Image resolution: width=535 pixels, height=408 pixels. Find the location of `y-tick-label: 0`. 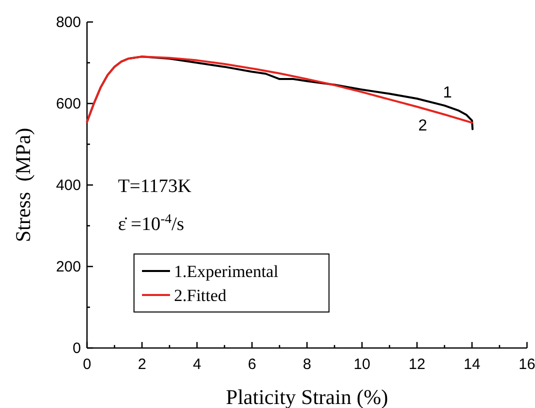

y-tick-label: 0 is located at coordinates (76, 348).